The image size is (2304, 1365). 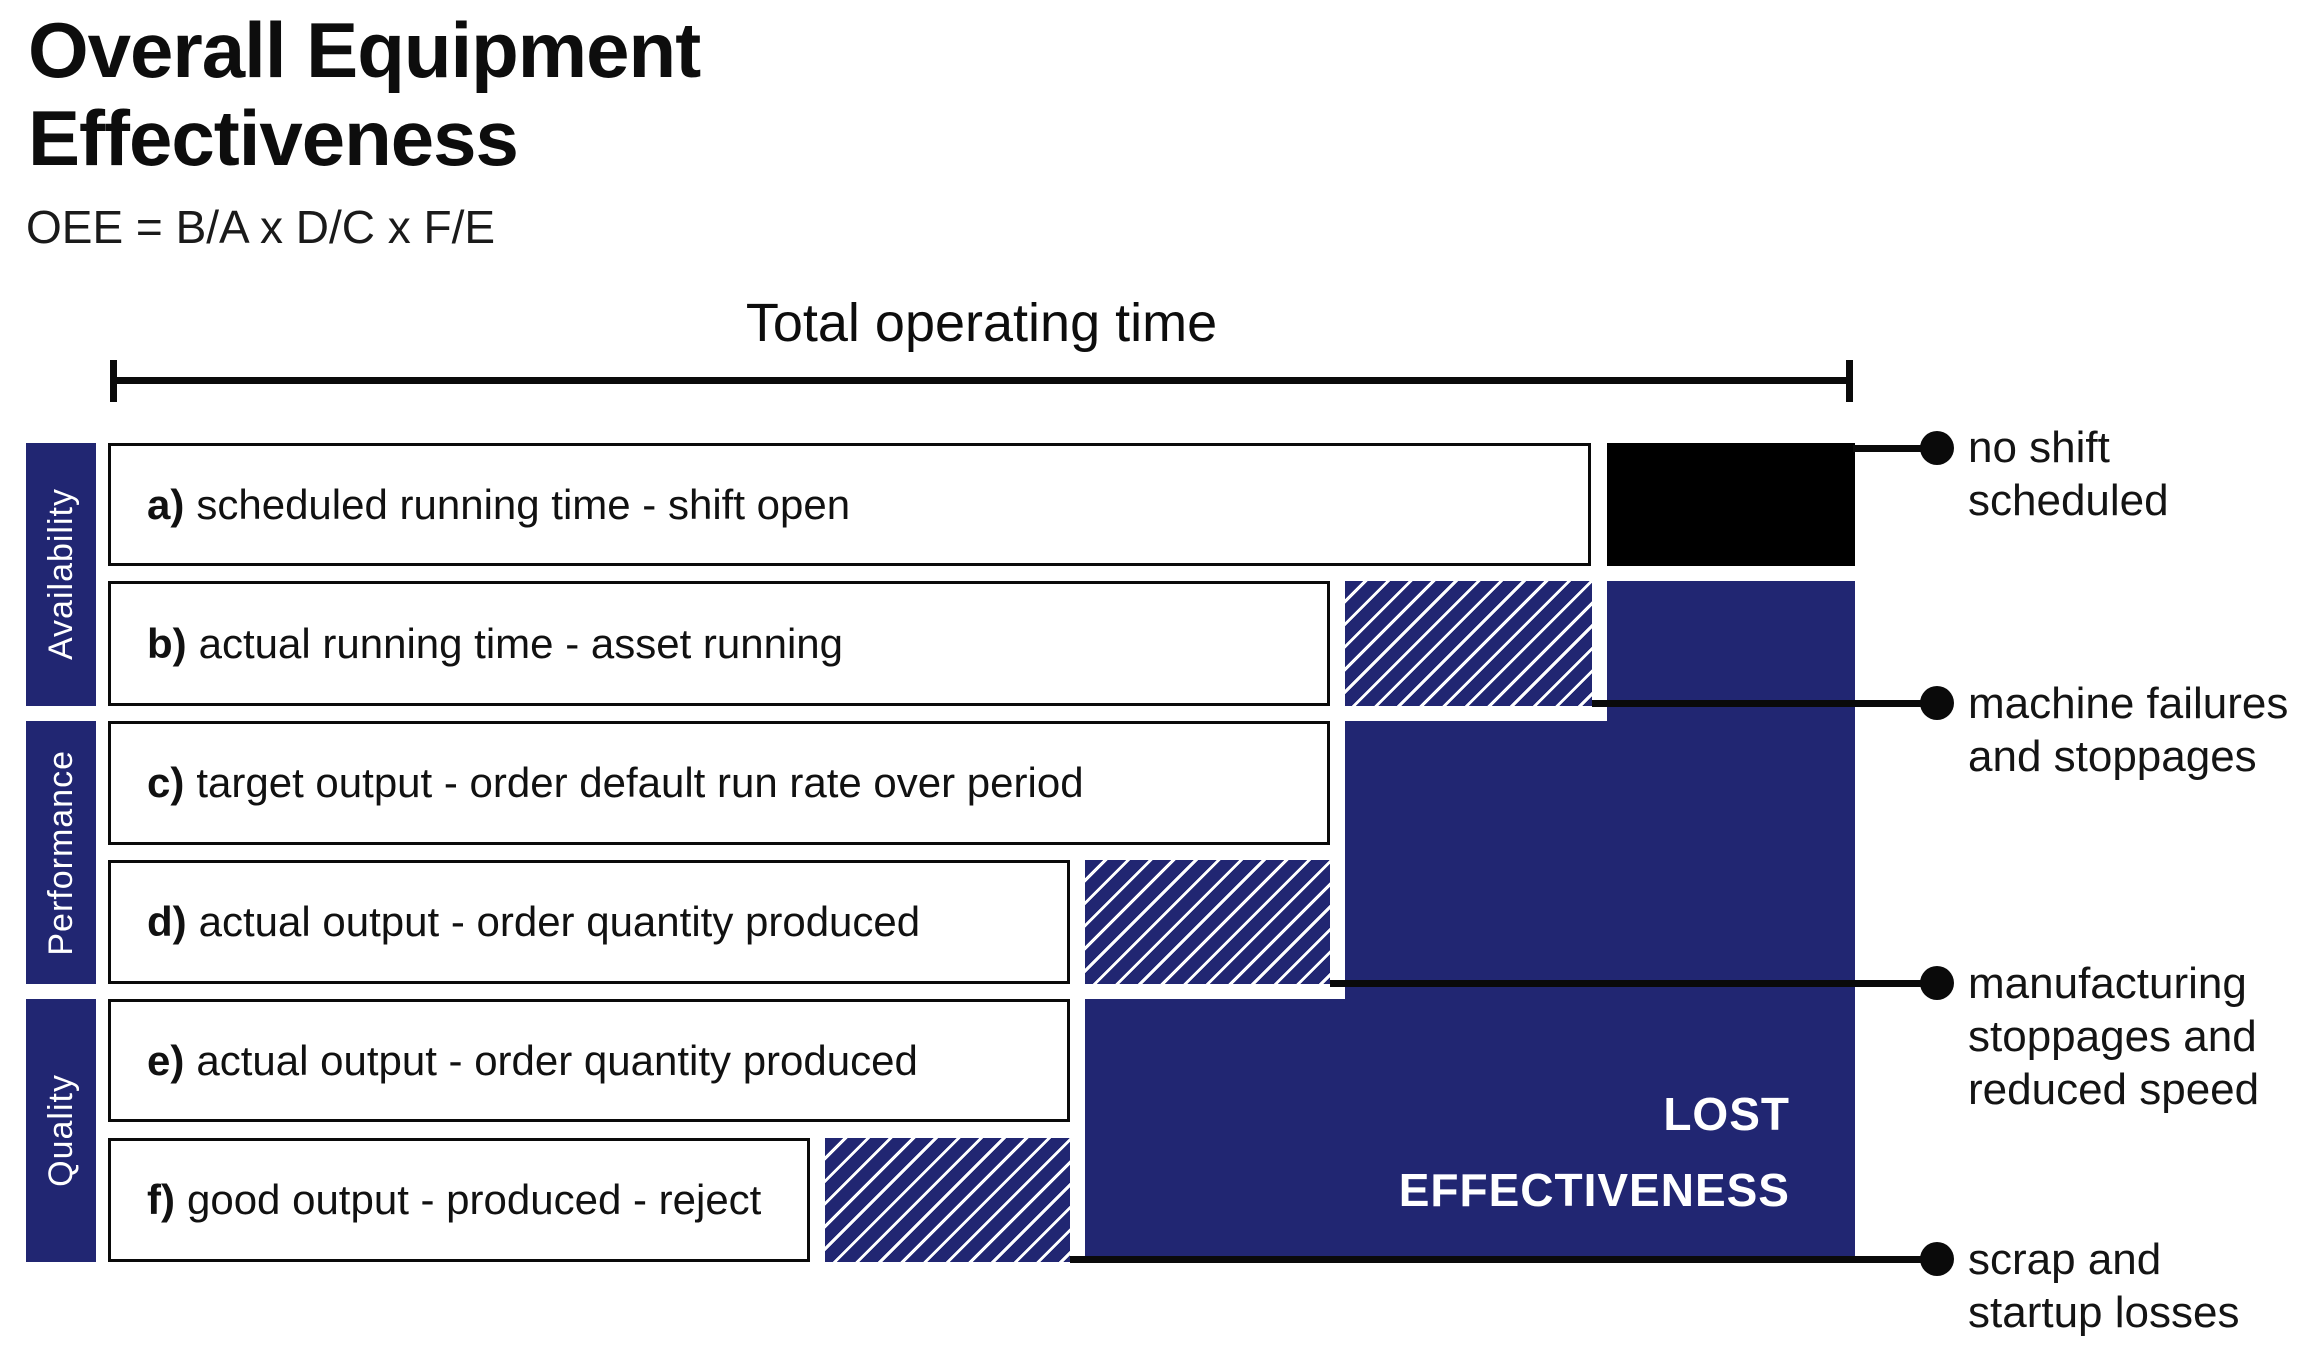 What do you see at coordinates (2104, 1312) in the screenshot?
I see `callout-scrap-line2: startup losses` at bounding box center [2104, 1312].